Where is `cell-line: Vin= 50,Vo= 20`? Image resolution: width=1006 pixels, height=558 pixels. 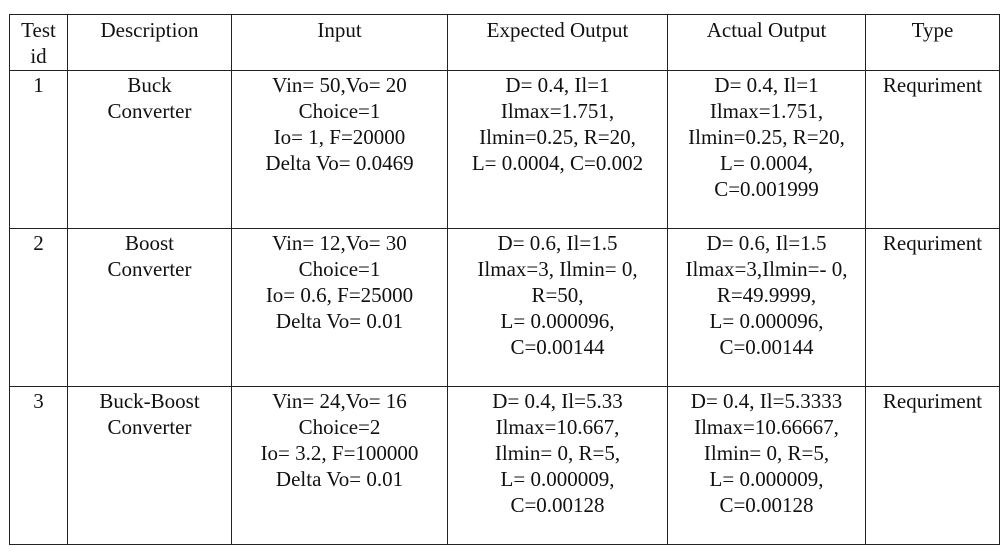
cell-line: Vin= 50,Vo= 20 is located at coordinates (339, 85).